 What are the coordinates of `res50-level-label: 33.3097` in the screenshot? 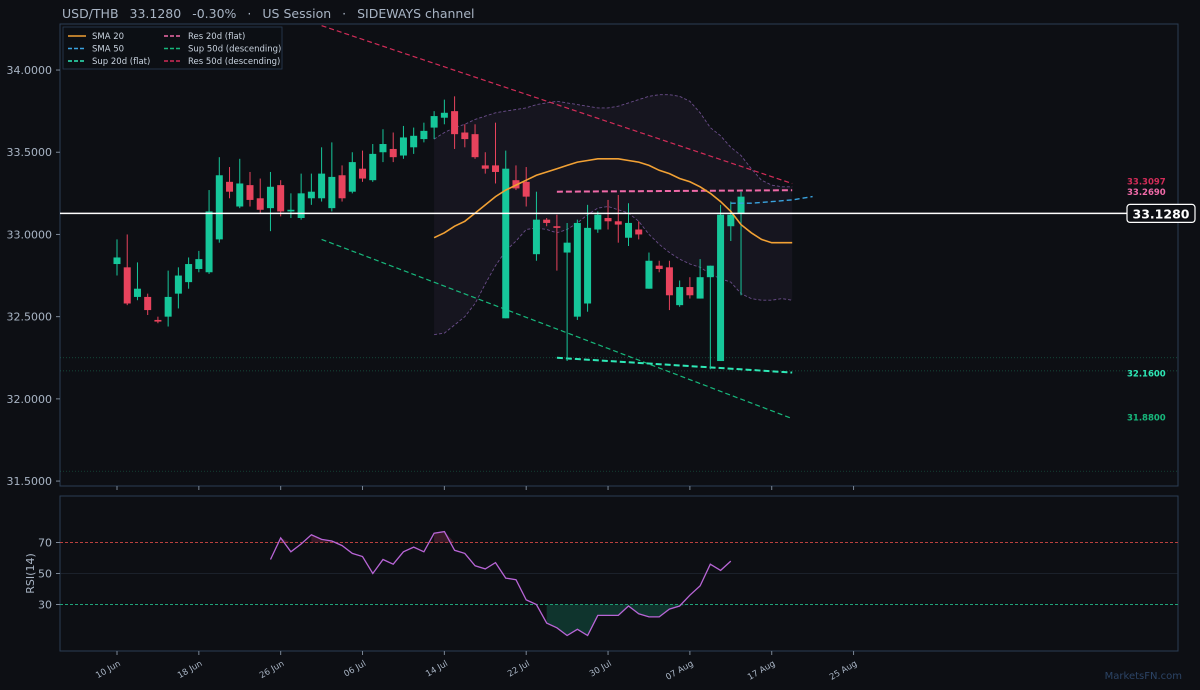 It's located at (1146, 183).